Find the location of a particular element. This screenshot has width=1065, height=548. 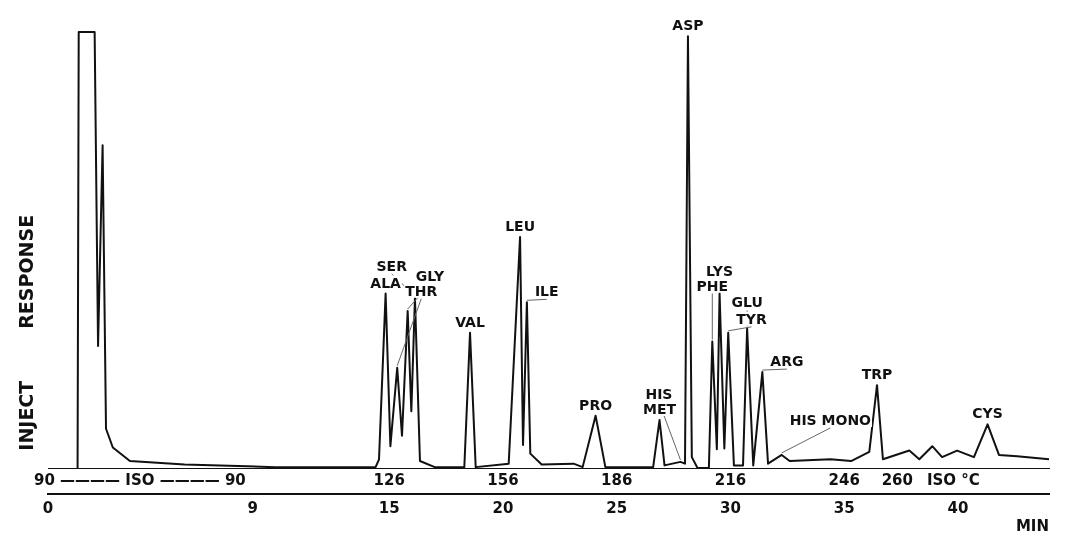

annotation: LYS is located at coordinates (720, 270).